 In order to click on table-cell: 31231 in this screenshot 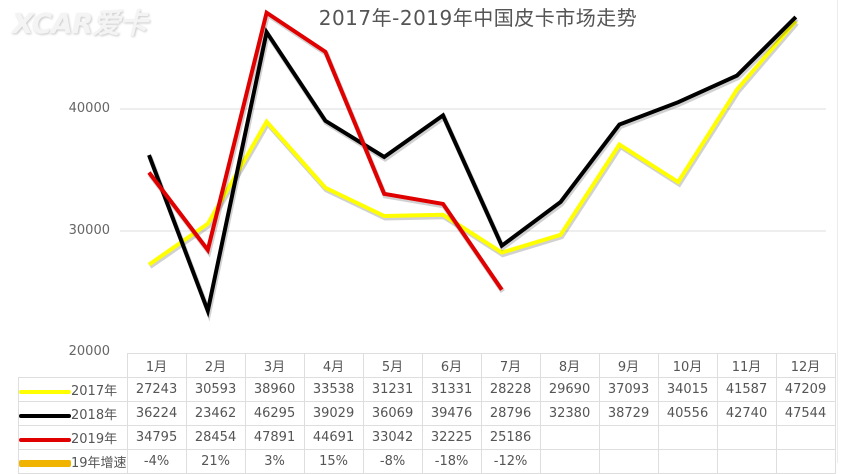, I will do `click(392, 389)`.